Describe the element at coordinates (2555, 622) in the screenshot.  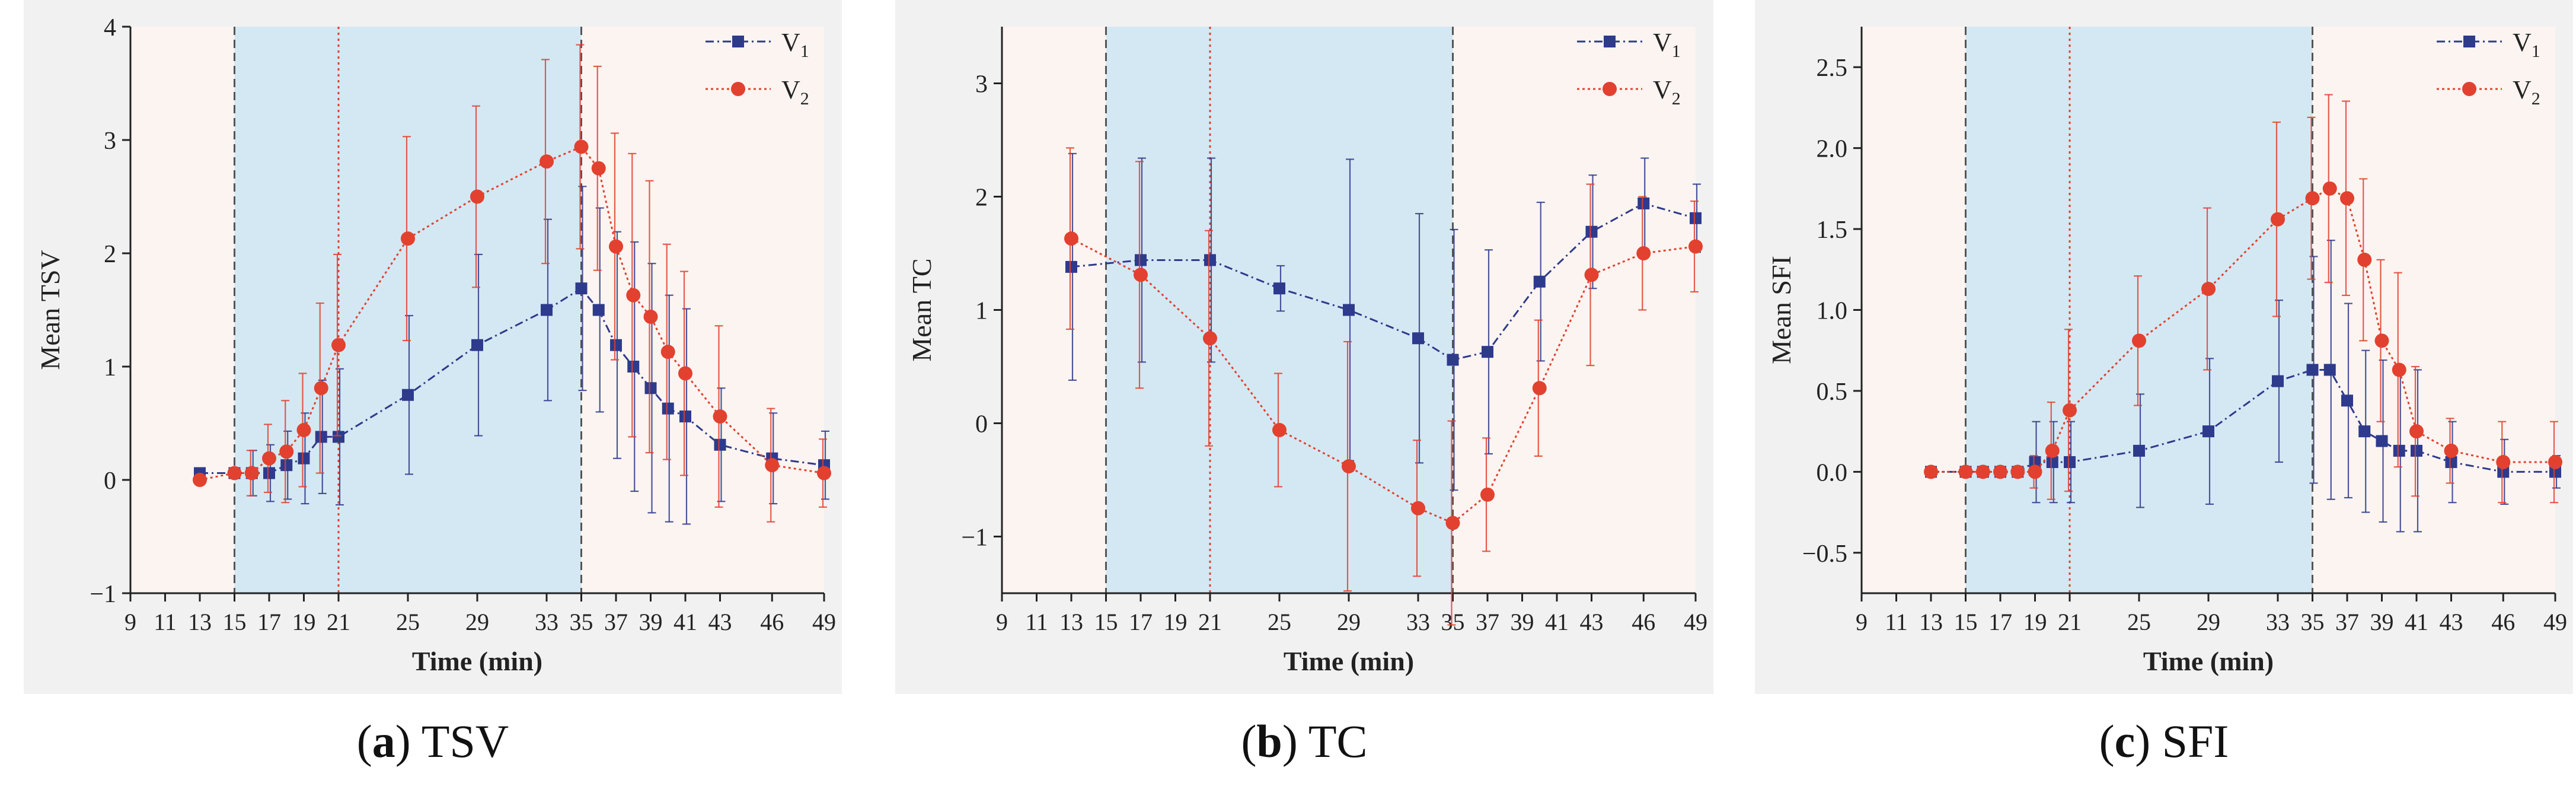
I see `x-tick-label: 49` at that location.